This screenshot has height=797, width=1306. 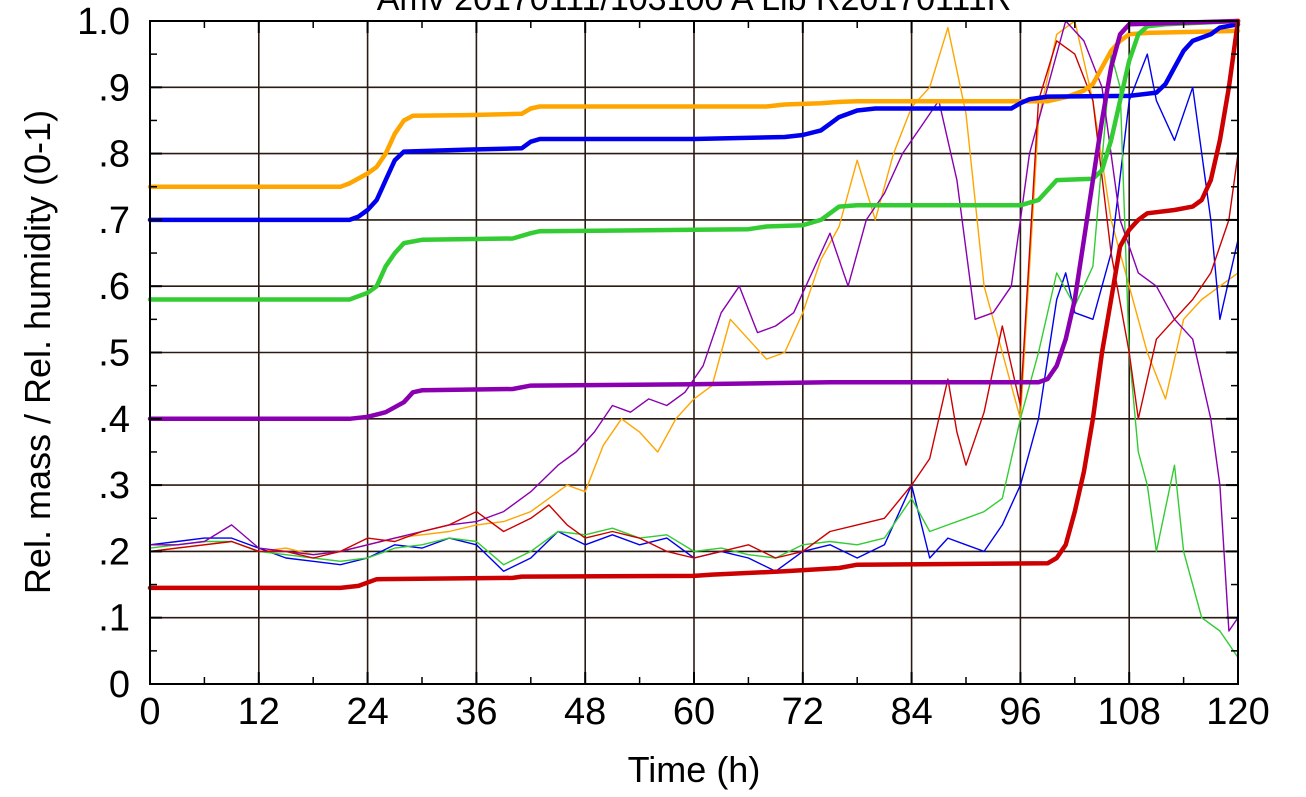 I want to click on x-tick-label: 72, so click(x=803, y=712).